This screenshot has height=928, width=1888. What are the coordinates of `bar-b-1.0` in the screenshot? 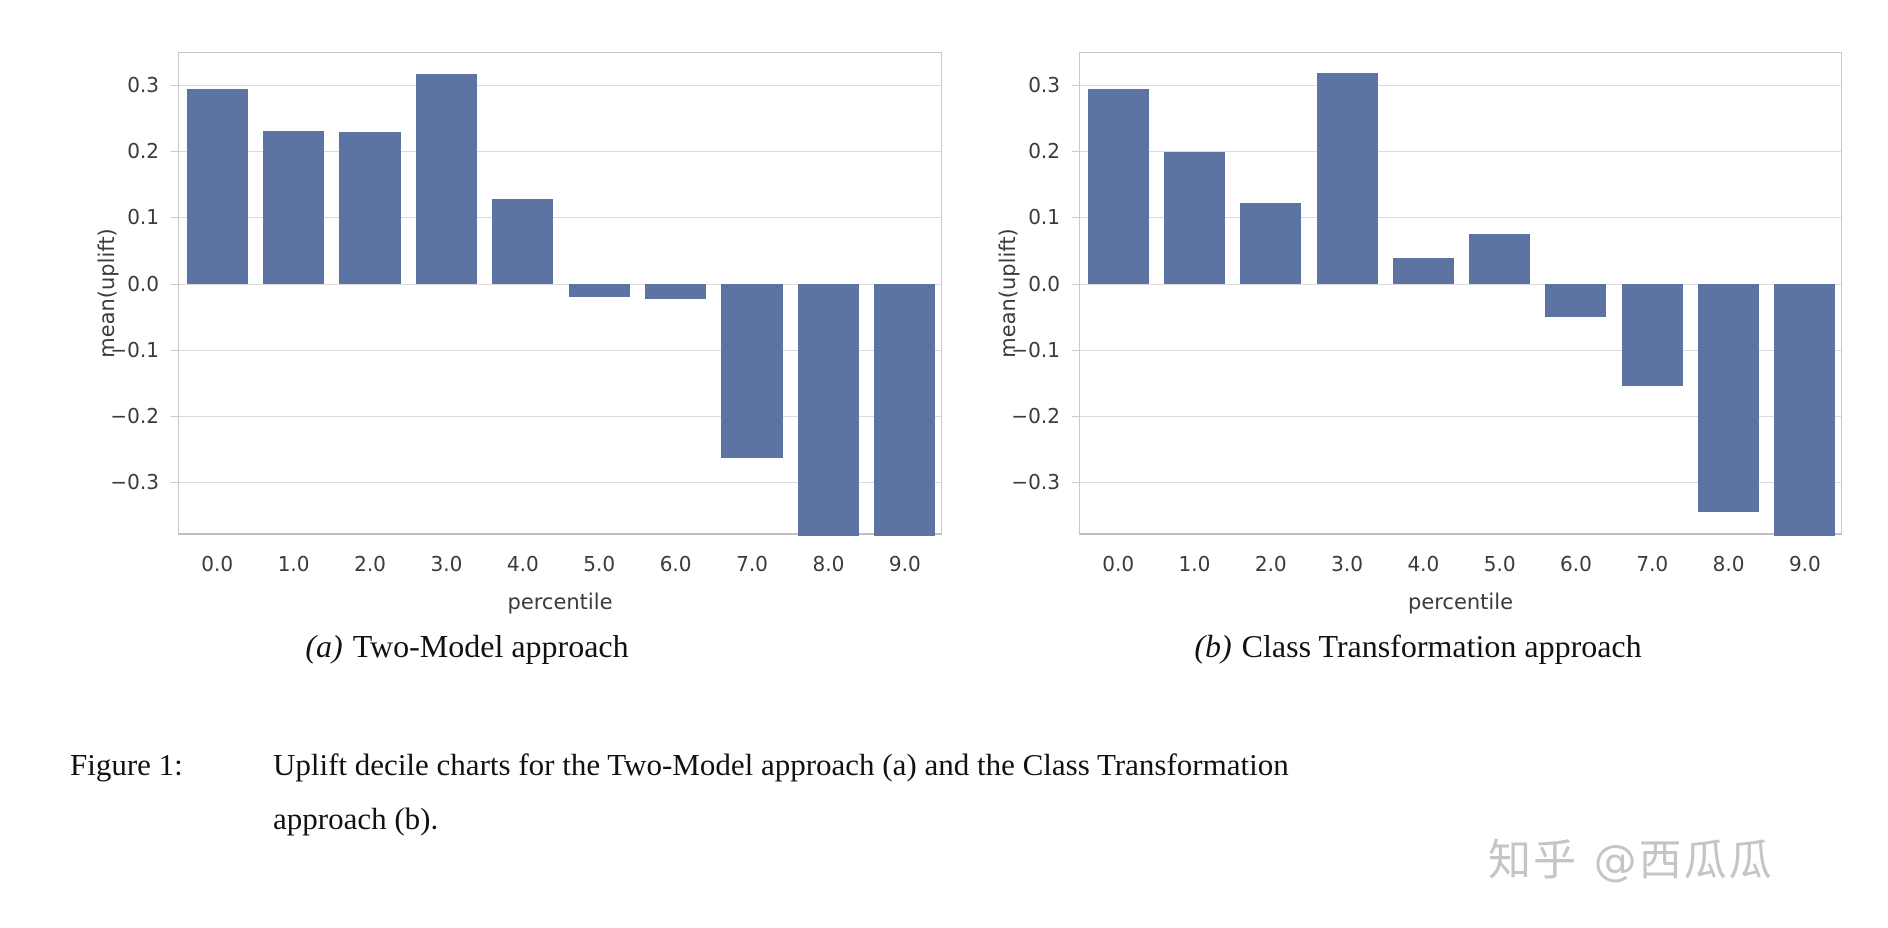 It's located at (1194, 218).